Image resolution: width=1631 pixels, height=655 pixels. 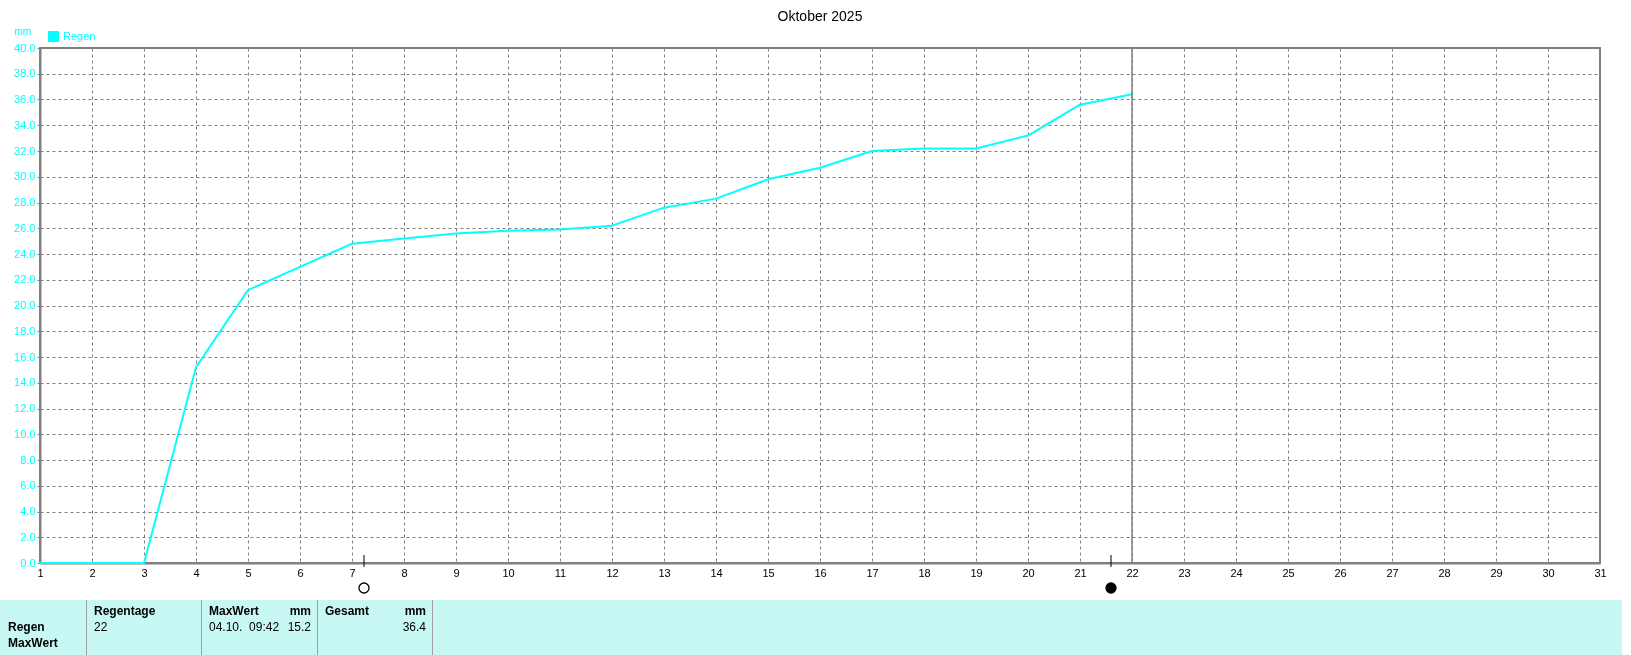 What do you see at coordinates (26, 627) in the screenshot?
I see `text: Regen` at bounding box center [26, 627].